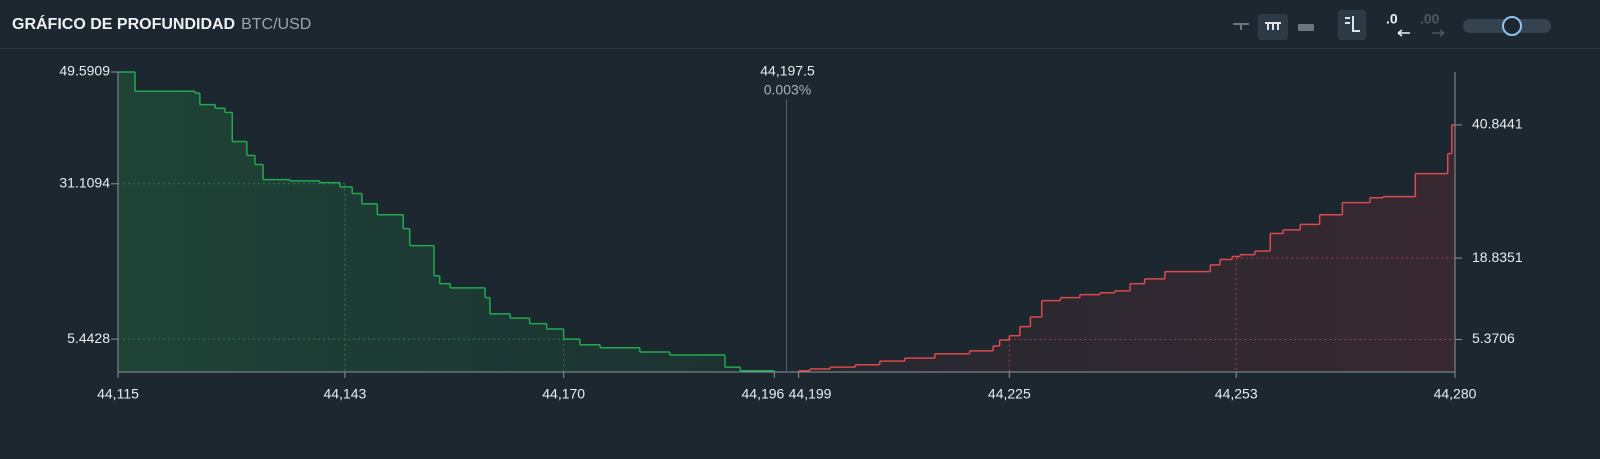 The height and width of the screenshot is (459, 1600). I want to click on mode-left-button, so click(1241, 26).